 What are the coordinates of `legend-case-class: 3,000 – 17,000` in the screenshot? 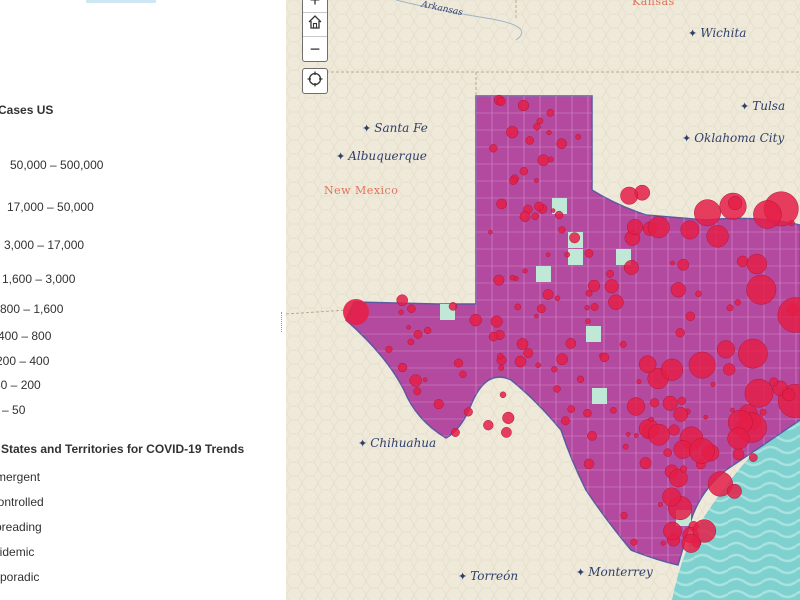 It's located at (44, 245).